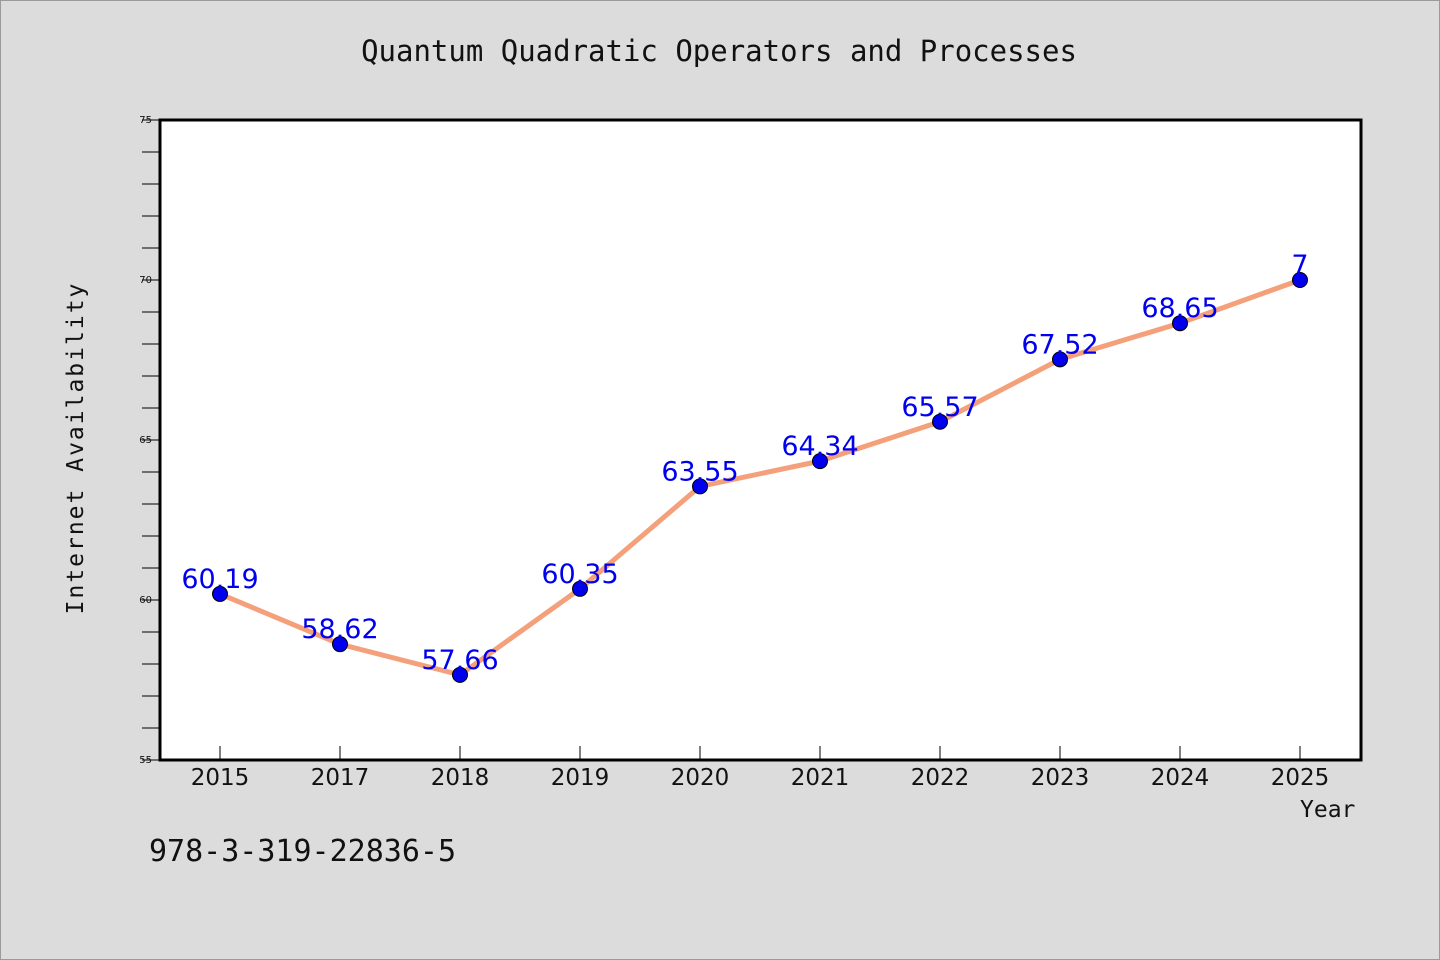 This screenshot has width=1440, height=960. I want to click on data-label: 60.35, so click(579, 574).